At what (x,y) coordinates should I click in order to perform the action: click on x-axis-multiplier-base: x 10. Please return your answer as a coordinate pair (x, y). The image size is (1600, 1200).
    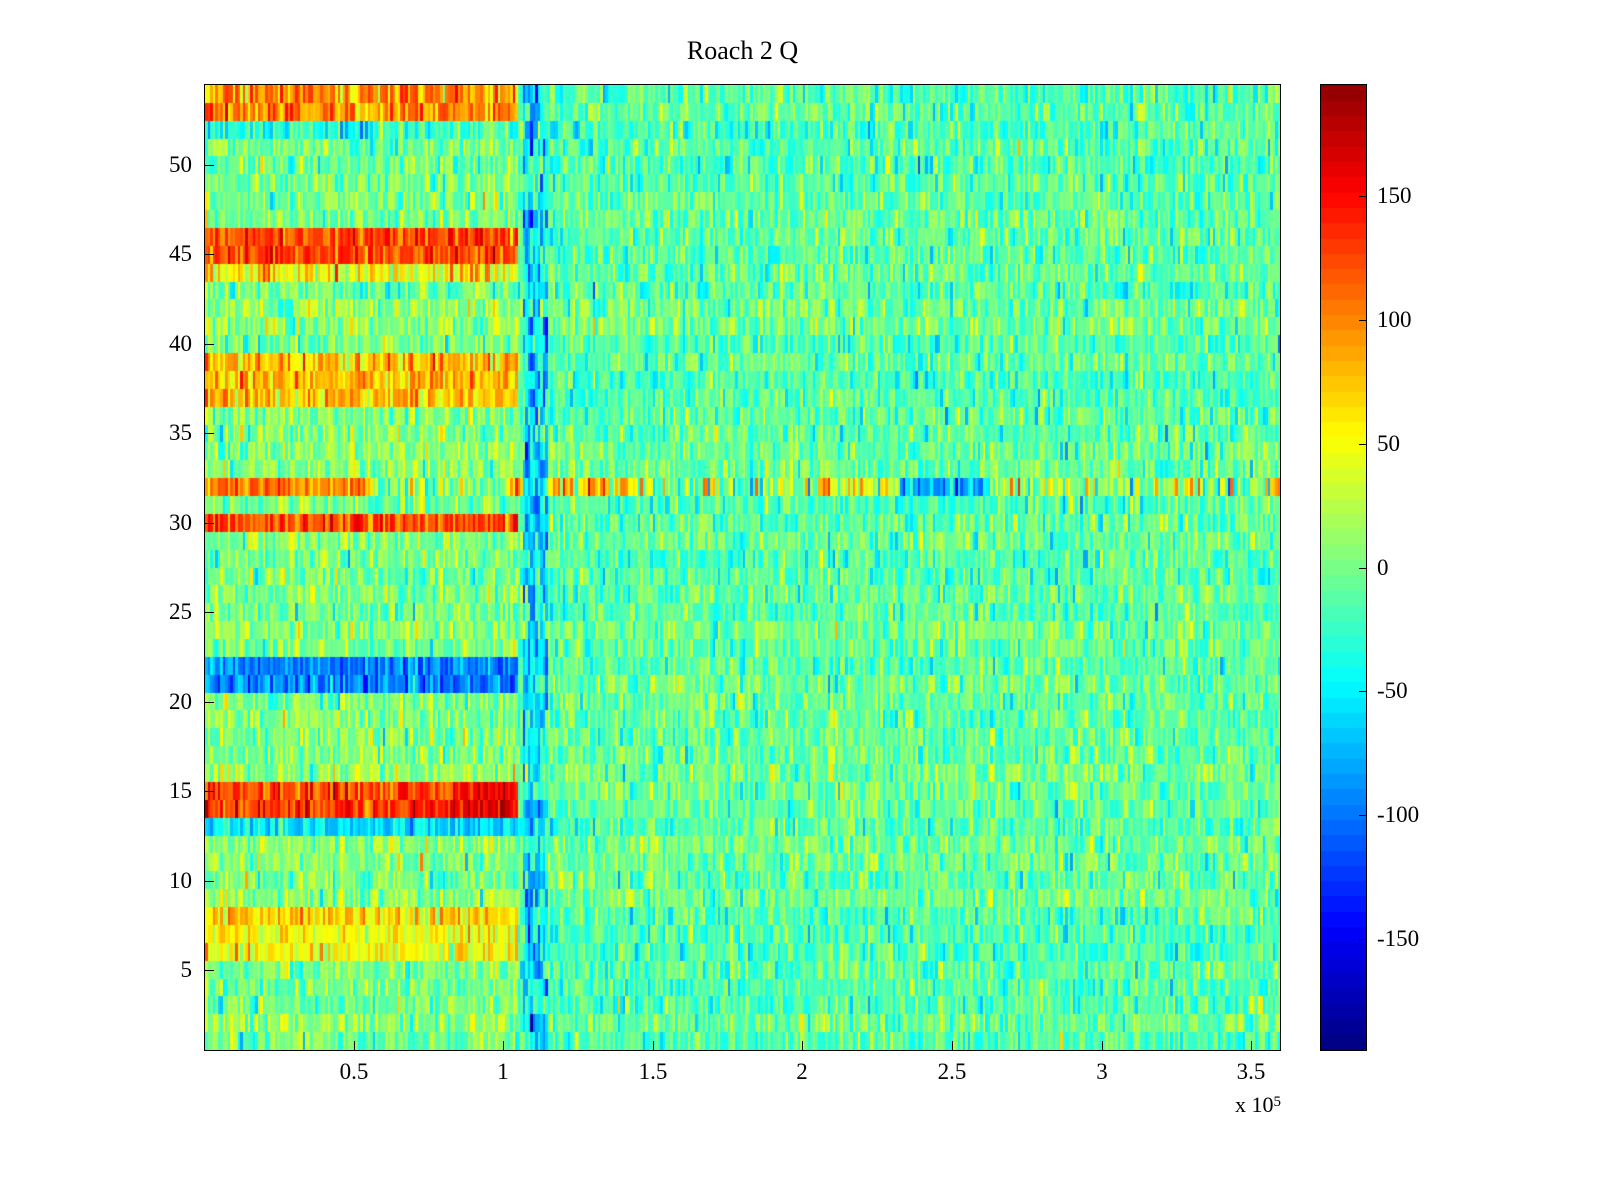
    Looking at the image, I should click on (1254, 1104).